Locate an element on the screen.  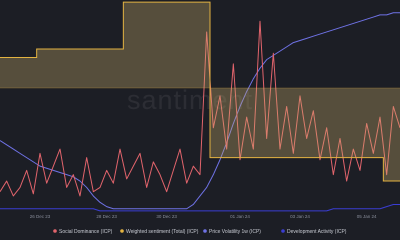
x-tick-label: 01 Jan 24 is located at coordinates (240, 216).